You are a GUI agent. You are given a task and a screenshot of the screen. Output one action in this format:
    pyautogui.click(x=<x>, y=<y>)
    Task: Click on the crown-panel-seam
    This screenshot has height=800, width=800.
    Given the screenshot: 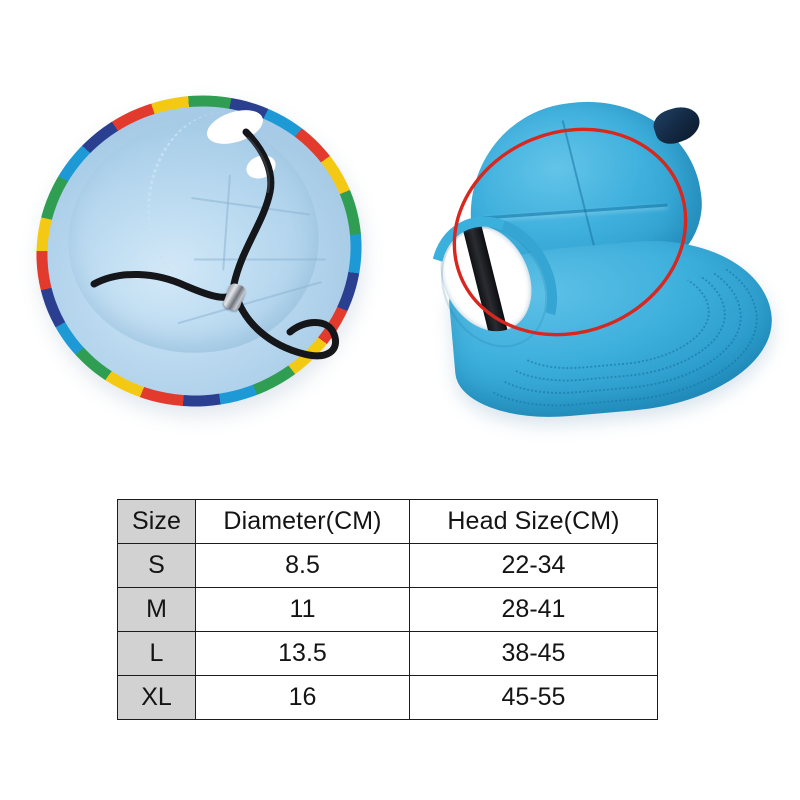 What is the action you would take?
    pyautogui.click(x=580, y=192)
    